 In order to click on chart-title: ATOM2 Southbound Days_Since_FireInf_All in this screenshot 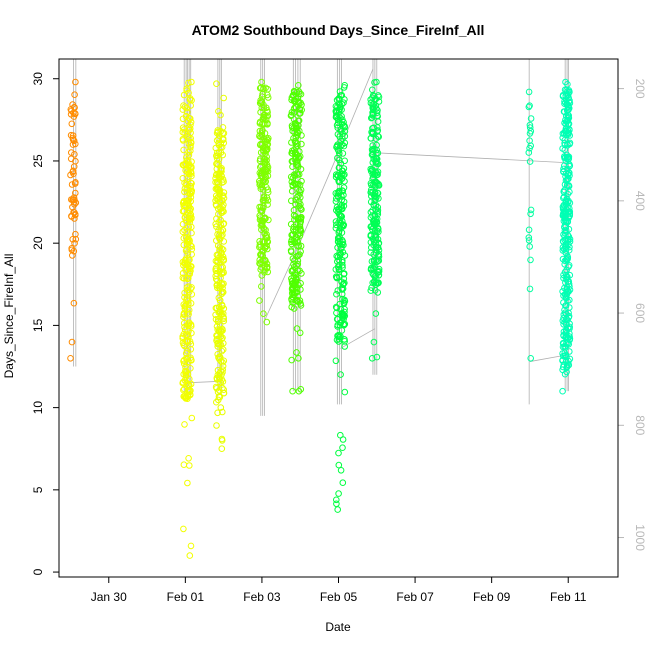, I will do `click(338, 30)`.